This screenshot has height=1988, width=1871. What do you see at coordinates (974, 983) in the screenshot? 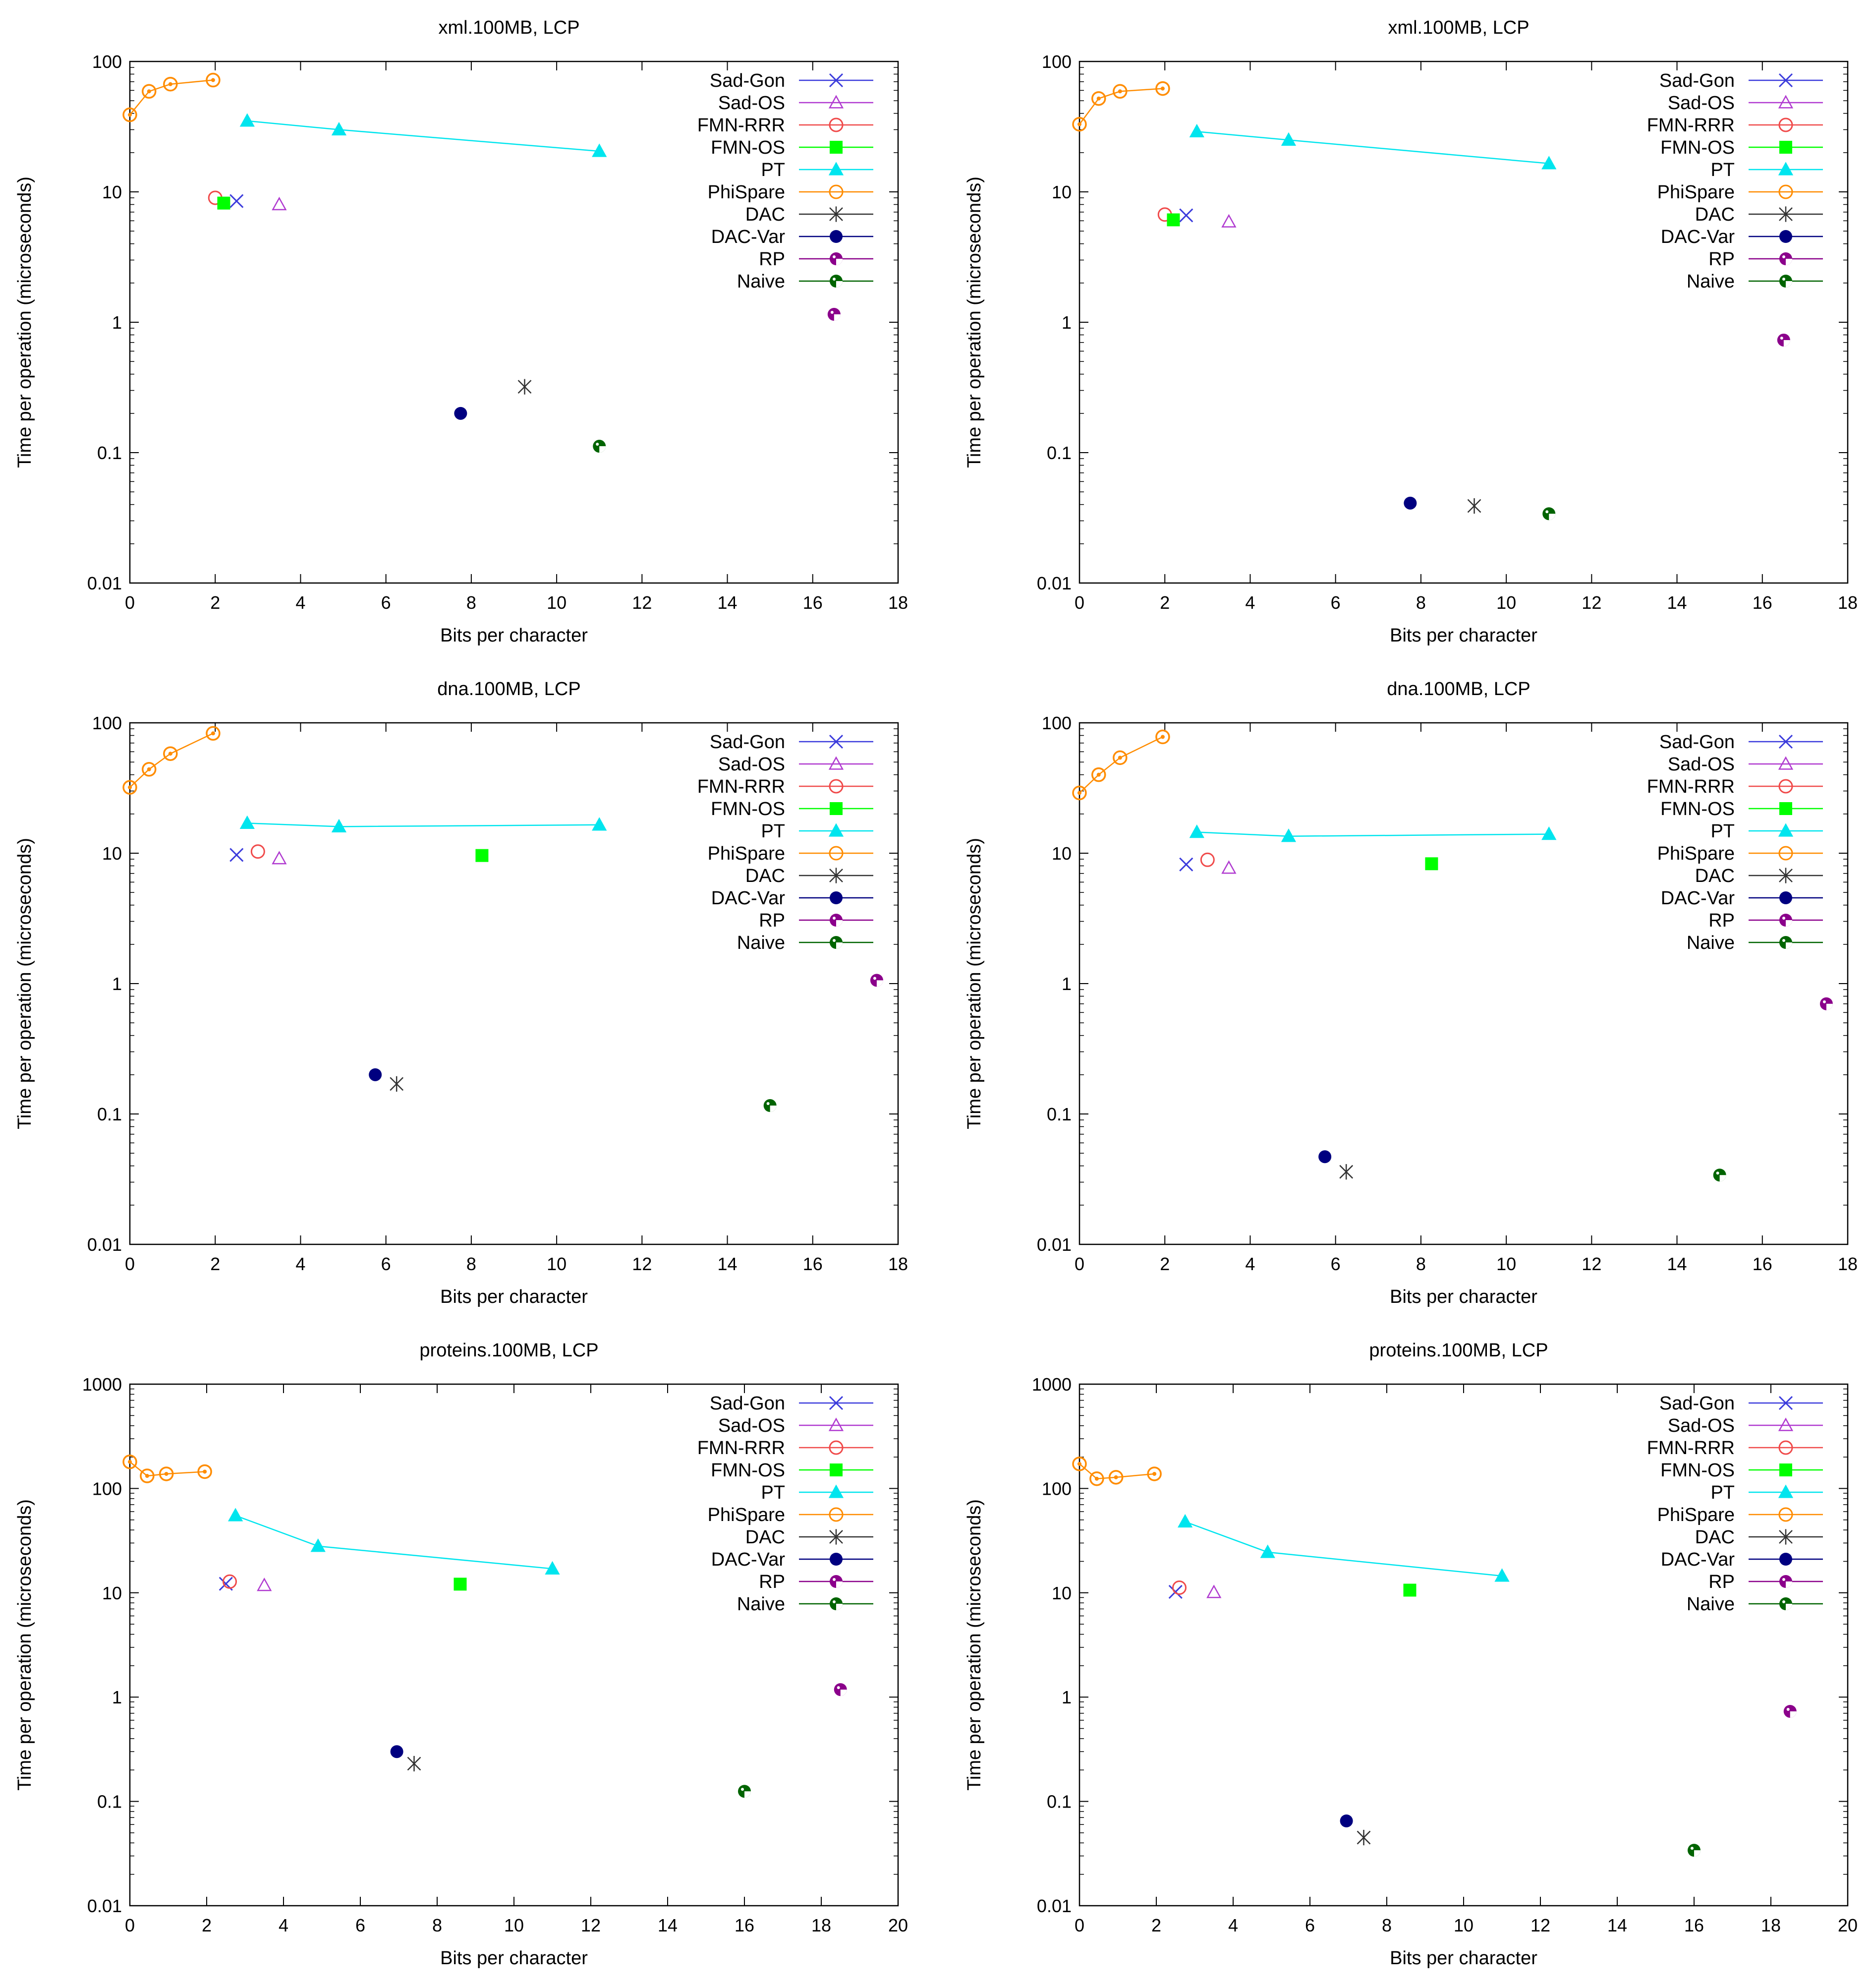
I see `y-axis-label: Time per operation (microseconds)` at bounding box center [974, 983].